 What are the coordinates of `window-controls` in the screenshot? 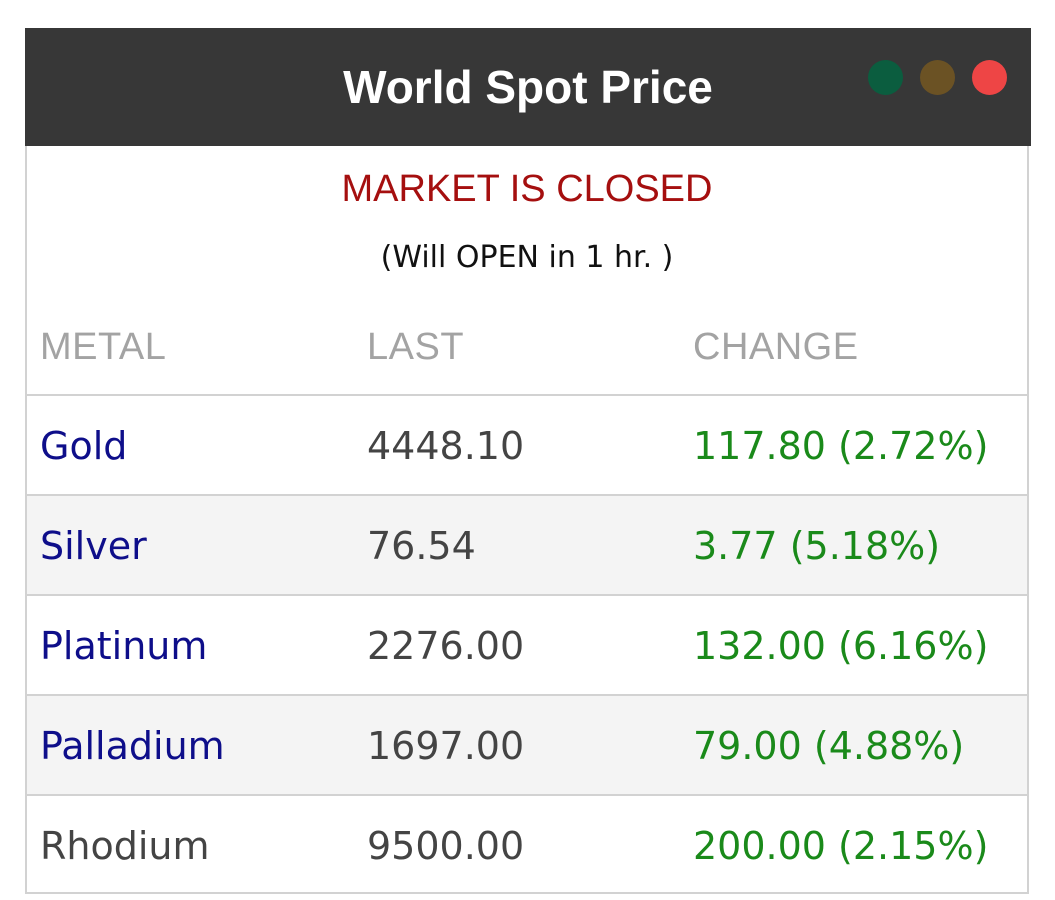 It's located at (937, 77).